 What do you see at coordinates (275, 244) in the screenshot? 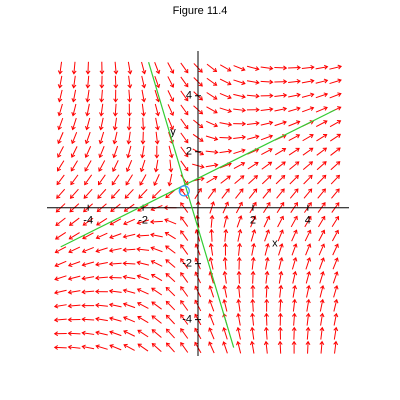
I see `x-axis-label: x` at bounding box center [275, 244].